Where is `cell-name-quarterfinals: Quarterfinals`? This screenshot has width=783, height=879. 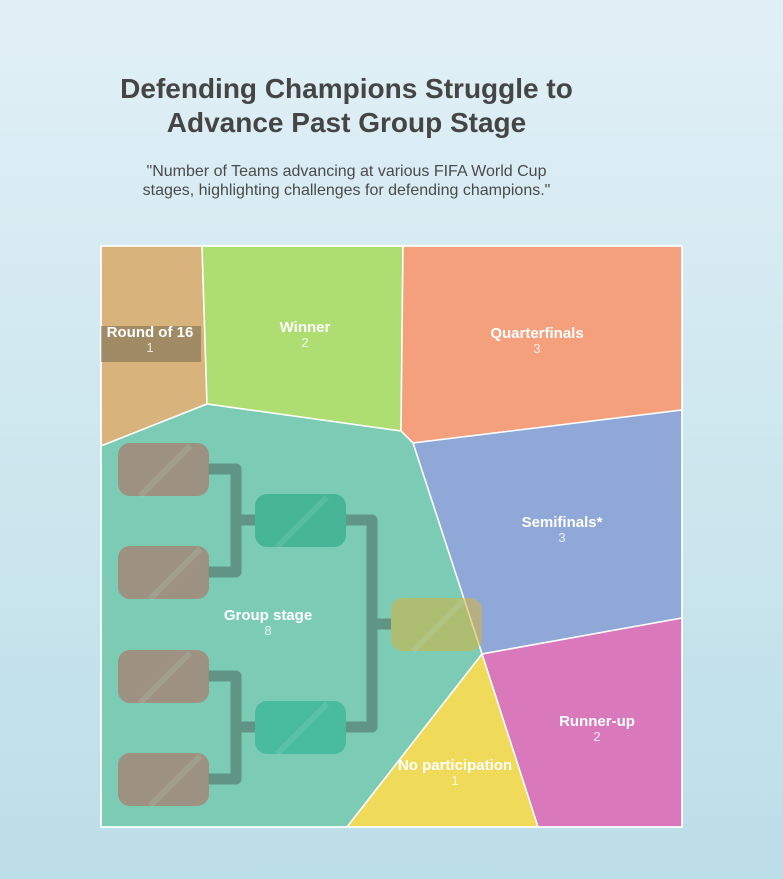
cell-name-quarterfinals: Quarterfinals is located at coordinates (536, 333).